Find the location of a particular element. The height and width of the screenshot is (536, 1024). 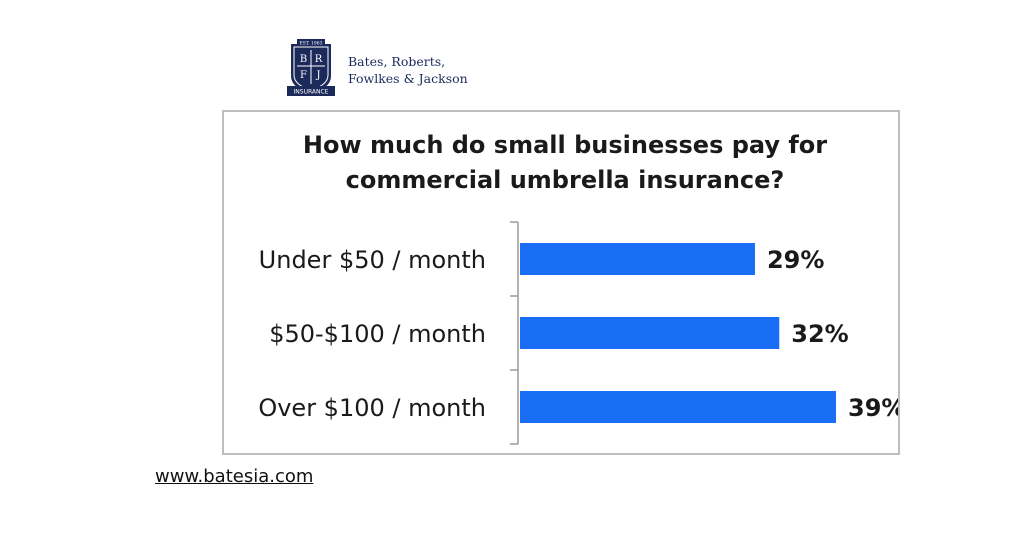

category-label: Over $100 / month is located at coordinates (372, 408).